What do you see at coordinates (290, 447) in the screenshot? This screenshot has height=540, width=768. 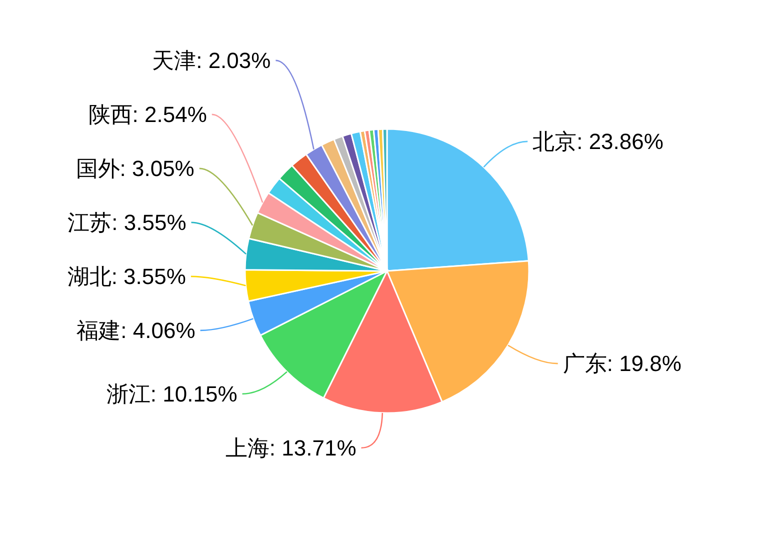 I see `slice-label: 上海: 13.71%` at bounding box center [290, 447].